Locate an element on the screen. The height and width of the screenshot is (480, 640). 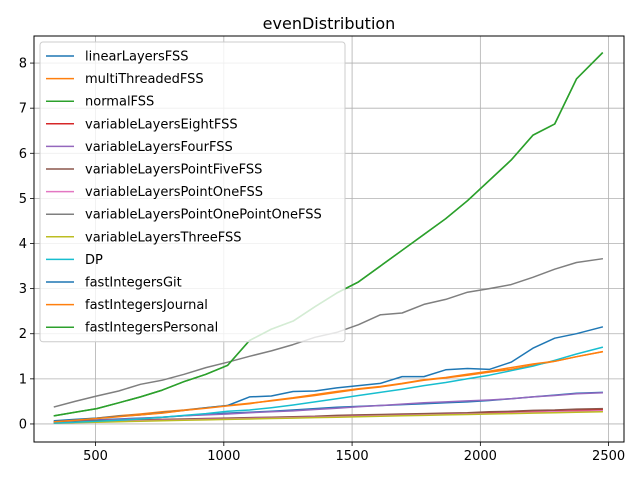
legend-label: linearLayersFSS is located at coordinates (137, 57).